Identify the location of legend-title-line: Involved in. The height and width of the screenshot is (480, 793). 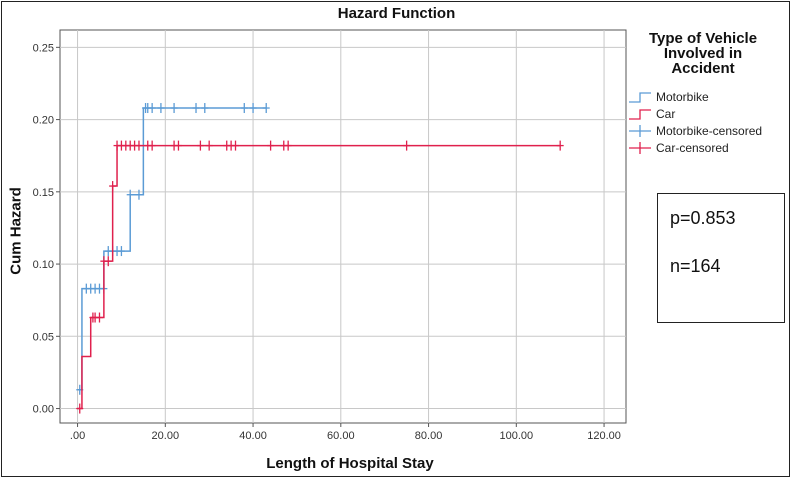
(703, 53).